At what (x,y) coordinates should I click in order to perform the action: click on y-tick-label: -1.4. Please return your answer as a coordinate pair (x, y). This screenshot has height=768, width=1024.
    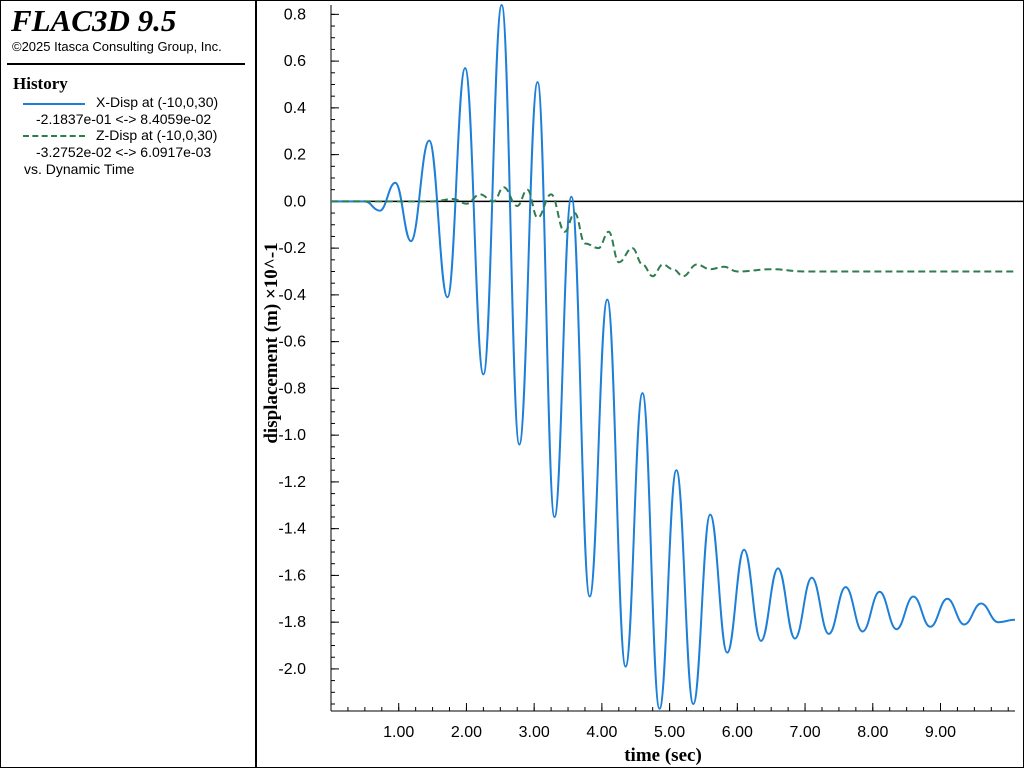
    Looking at the image, I should click on (292, 529).